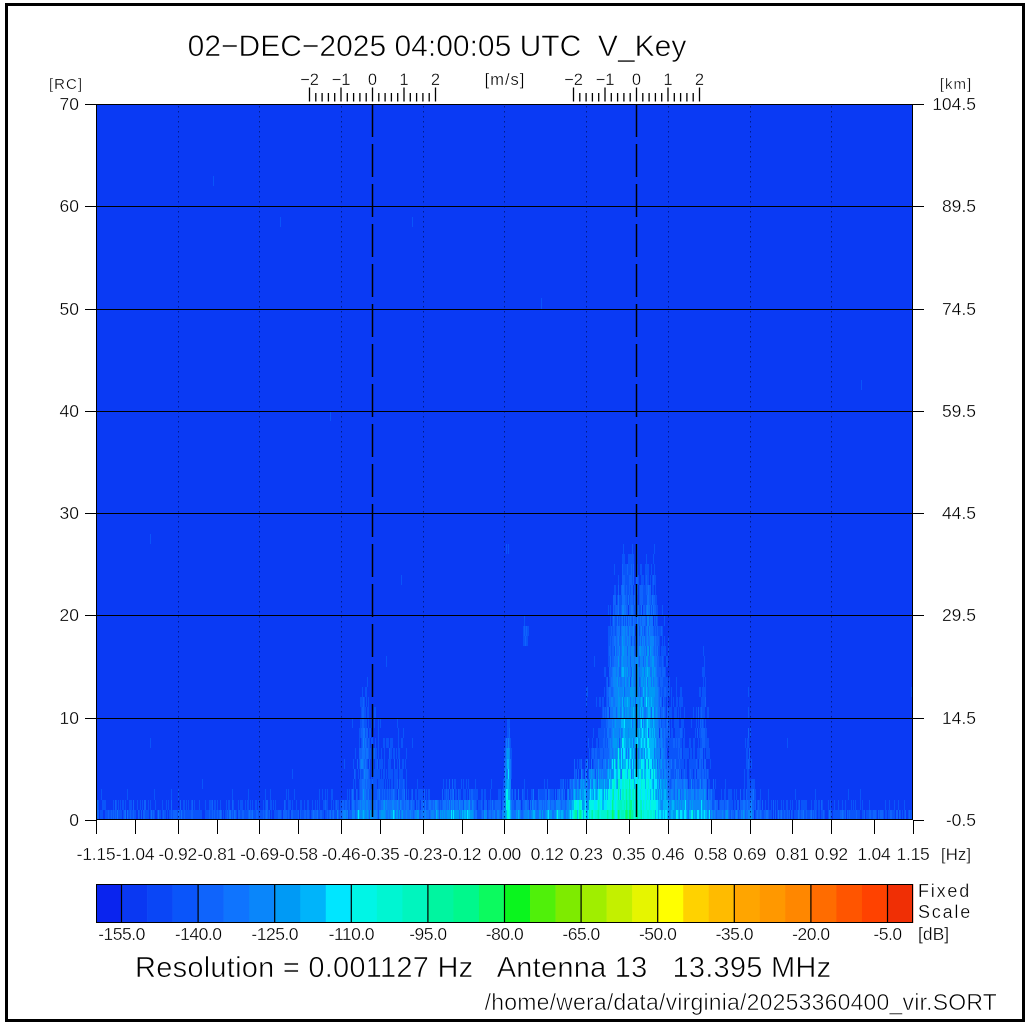  I want to click on svg-text:02−DEC−2025 04:00:05 UTC V_Ke: 02−DEC−2025 04:00:05 UTC V_Key, so click(437, 46).